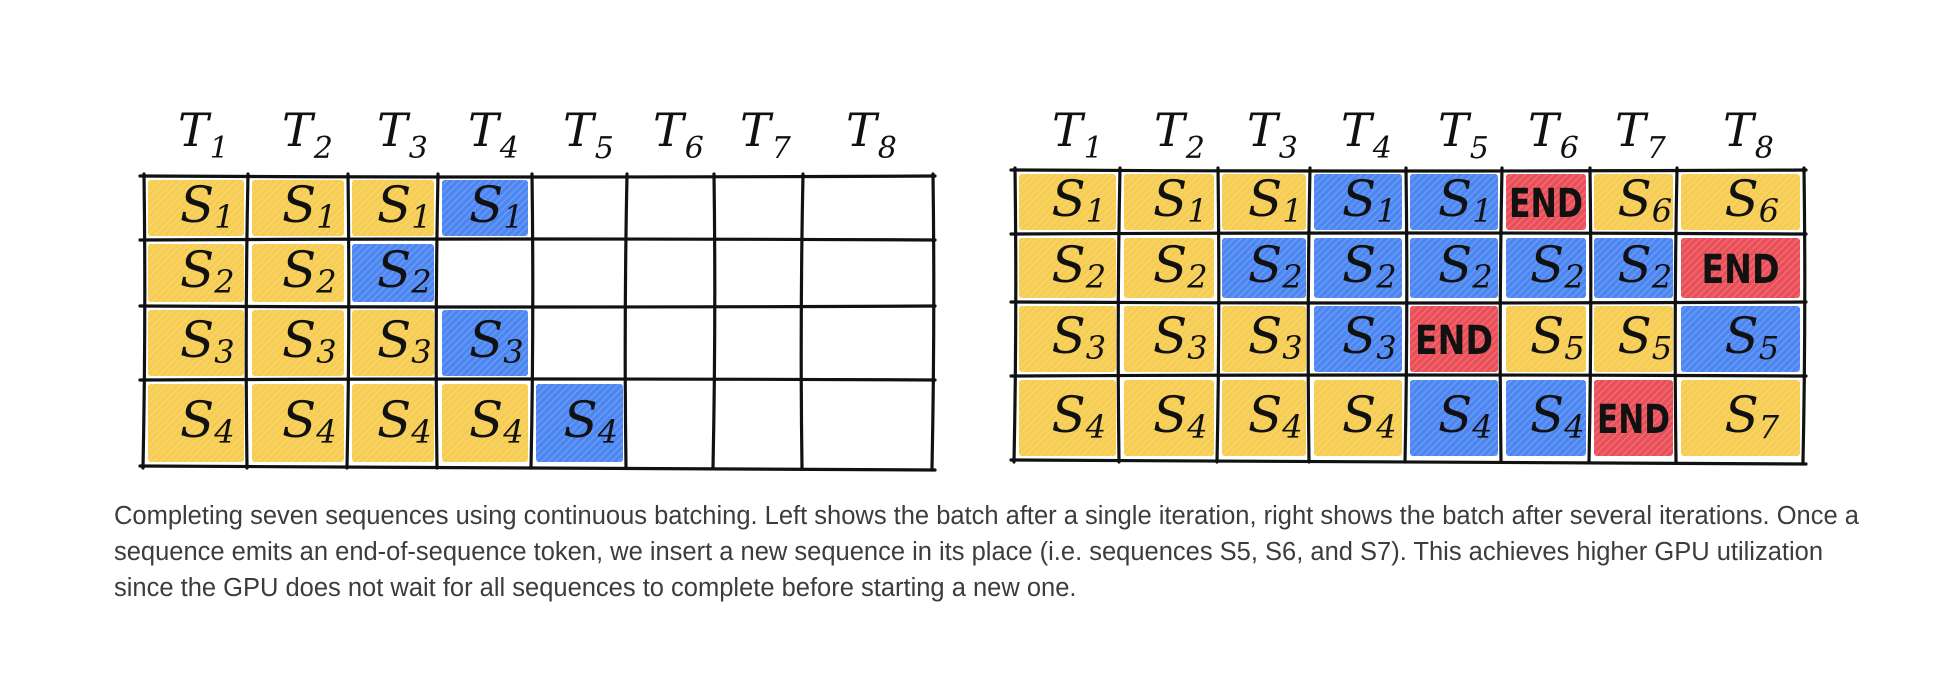 Image resolution: width=1958 pixels, height=684 pixels. Describe the element at coordinates (307, 134) in the screenshot. I see `left-time-label-2: T2` at that location.